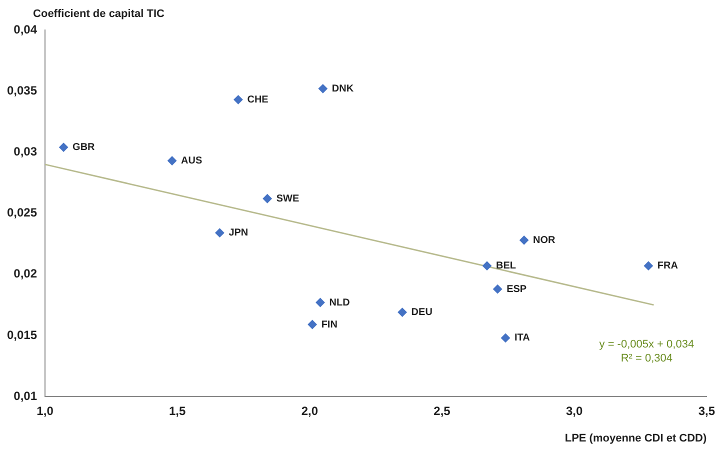 This screenshot has height=450, width=718. I want to click on y-tick-label: 0,025, so click(22, 213).